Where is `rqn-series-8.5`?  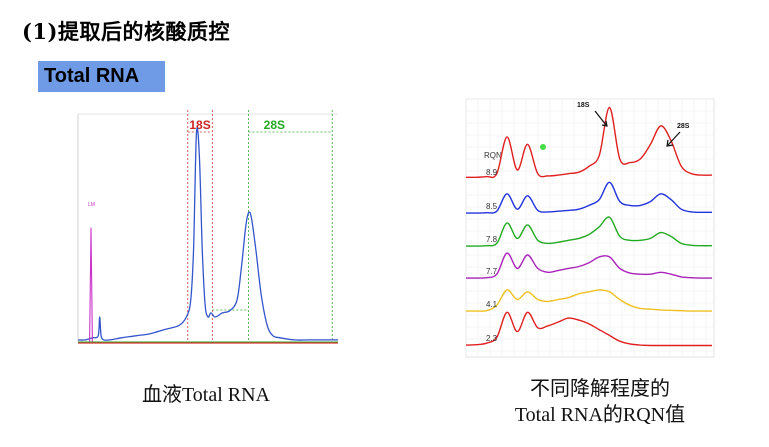
rqn-series-8.5 is located at coordinates (589, 197).